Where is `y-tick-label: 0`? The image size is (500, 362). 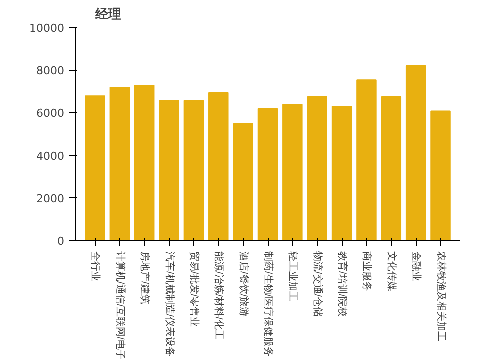 y-tick-label: 0 is located at coordinates (61, 241).